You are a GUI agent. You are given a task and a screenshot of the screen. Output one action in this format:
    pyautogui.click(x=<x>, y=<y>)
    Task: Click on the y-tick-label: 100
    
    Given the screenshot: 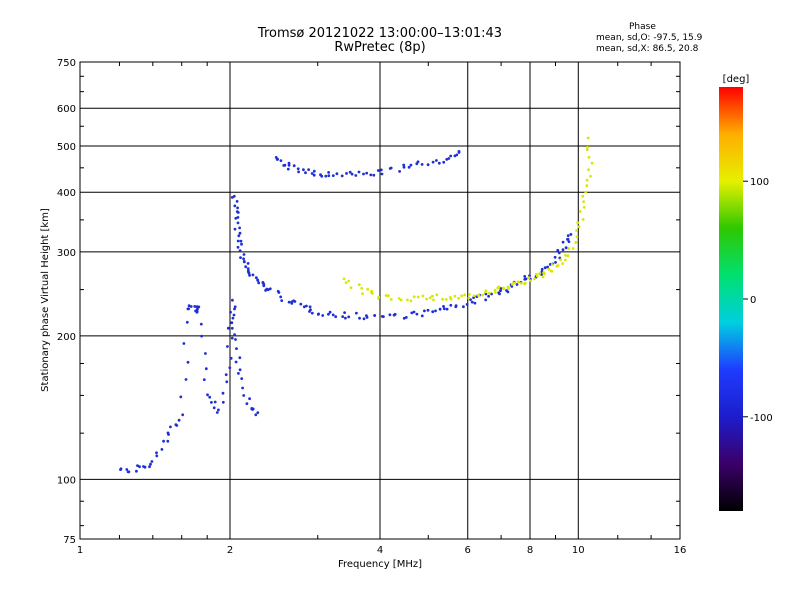 What is the action you would take?
    pyautogui.click(x=66, y=480)
    